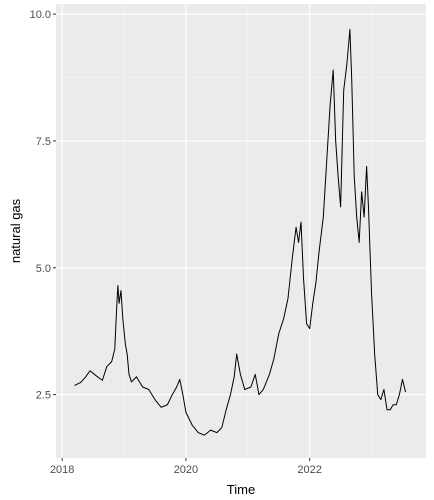 The height and width of the screenshot is (500, 434). What do you see at coordinates (43, 396) in the screenshot?
I see `y-tick-label: 2.5` at bounding box center [43, 396].